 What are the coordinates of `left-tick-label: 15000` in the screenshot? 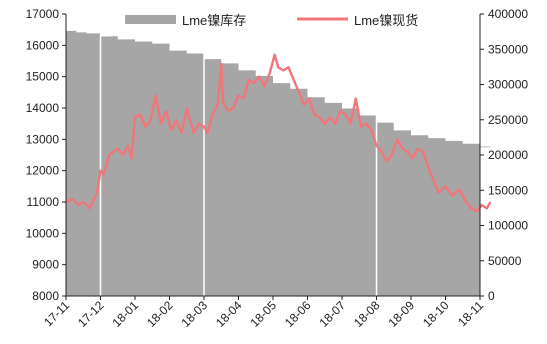 It's located at (43, 77).